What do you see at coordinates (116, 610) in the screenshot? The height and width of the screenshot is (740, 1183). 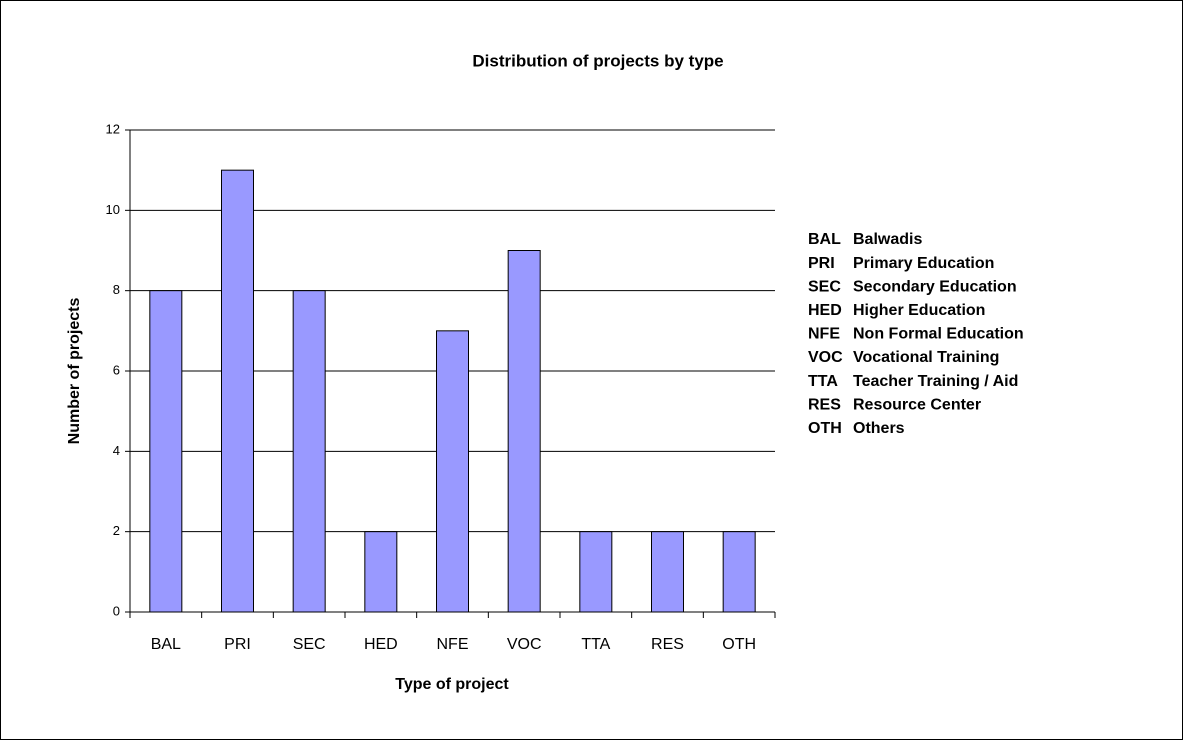 I see `y-tick-label: 0` at bounding box center [116, 610].